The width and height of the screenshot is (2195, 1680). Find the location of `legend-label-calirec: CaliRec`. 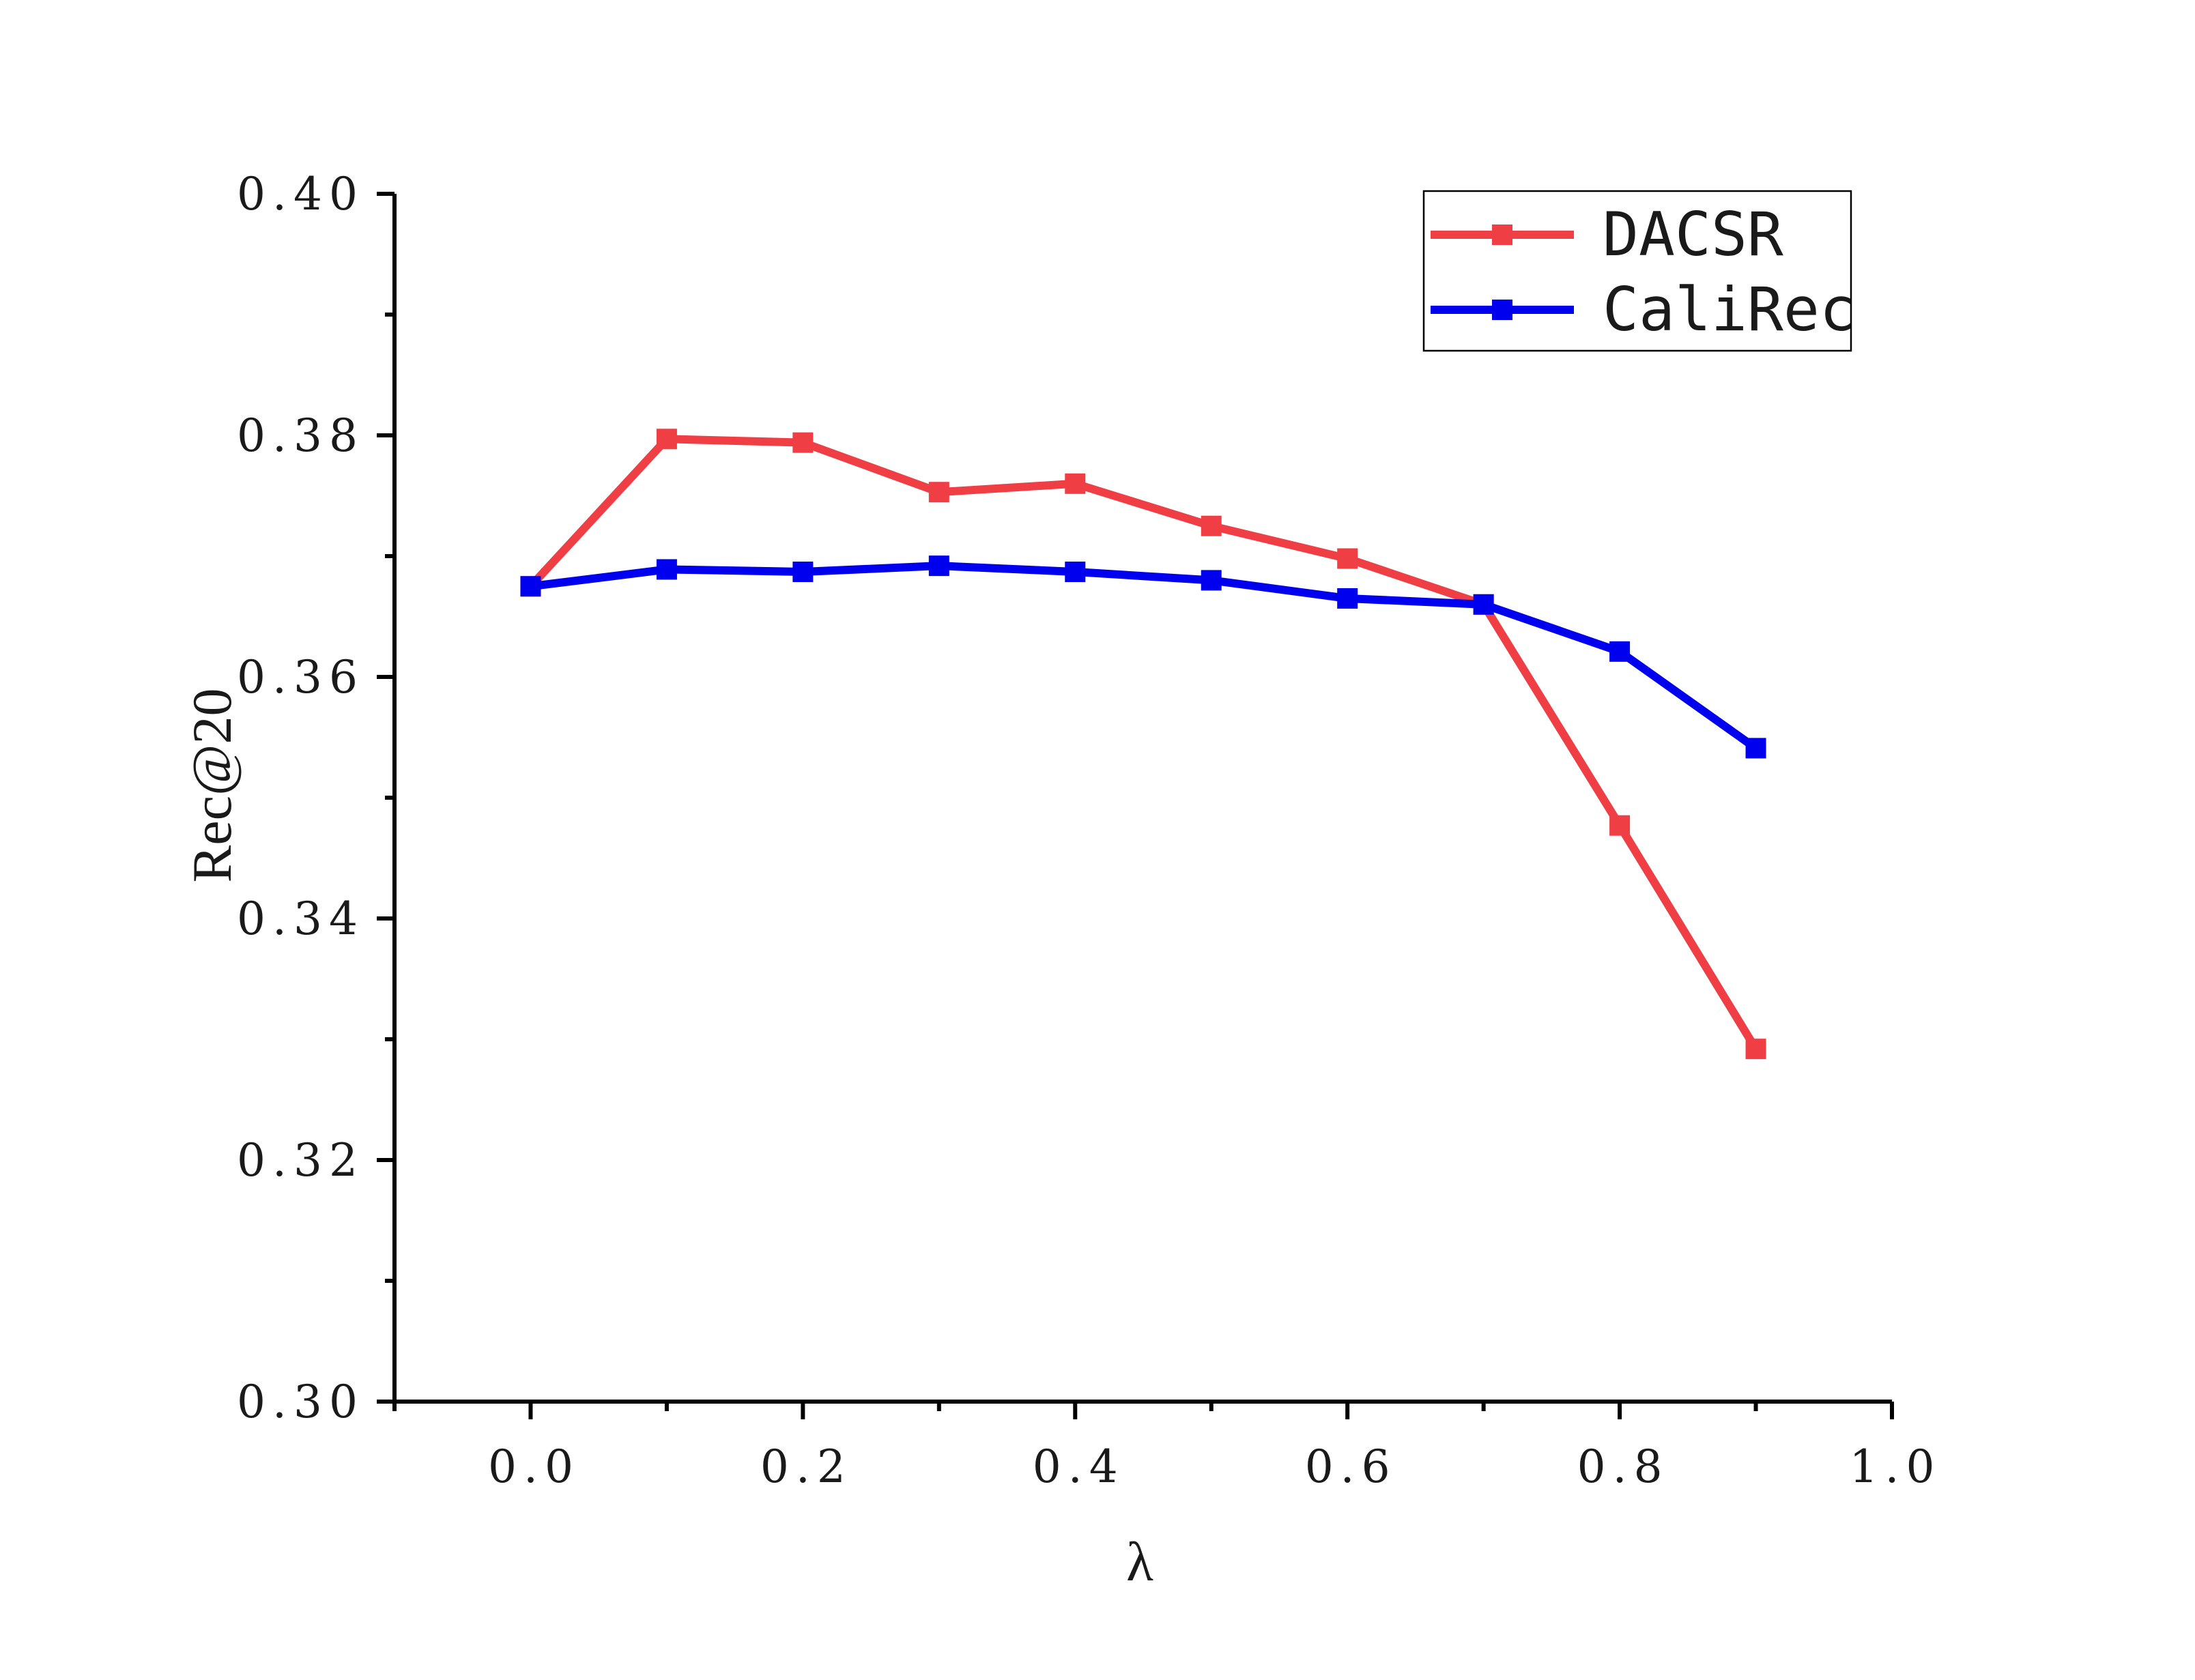

legend-label-calirec: CaliRec is located at coordinates (1730, 309).